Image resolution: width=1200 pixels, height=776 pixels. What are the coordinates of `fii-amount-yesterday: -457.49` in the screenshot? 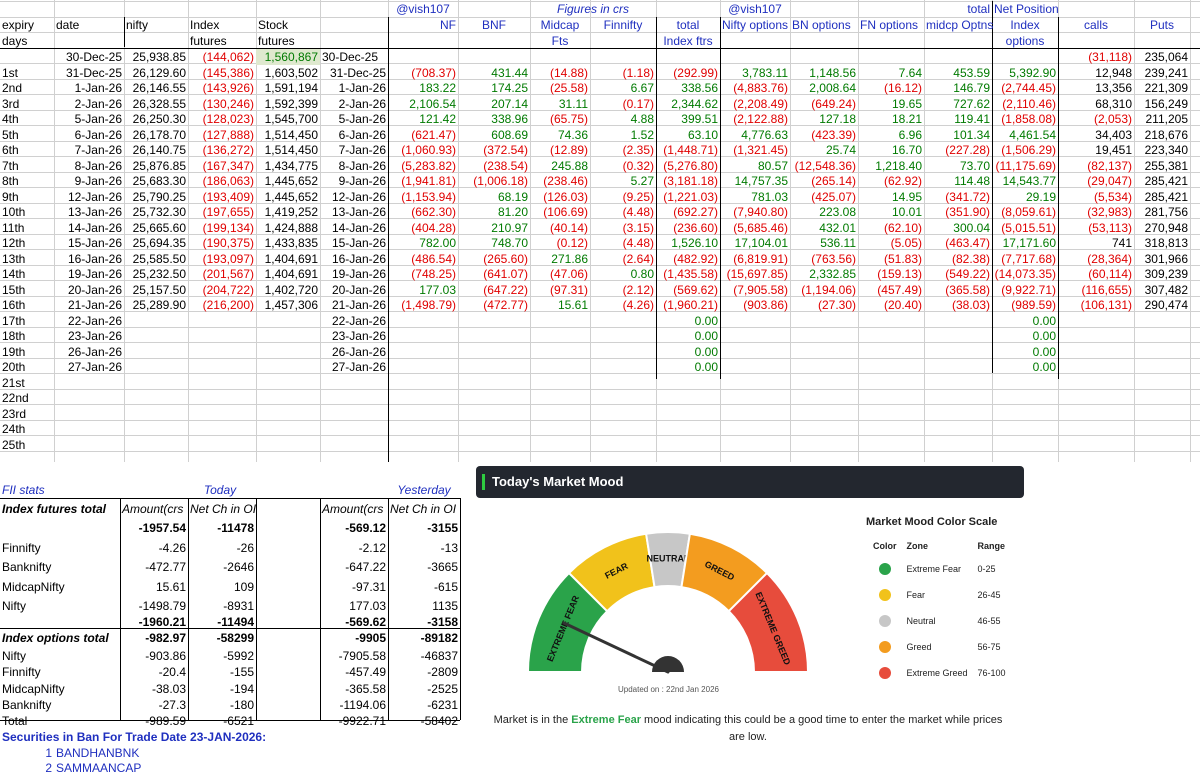 It's located at (365, 672).